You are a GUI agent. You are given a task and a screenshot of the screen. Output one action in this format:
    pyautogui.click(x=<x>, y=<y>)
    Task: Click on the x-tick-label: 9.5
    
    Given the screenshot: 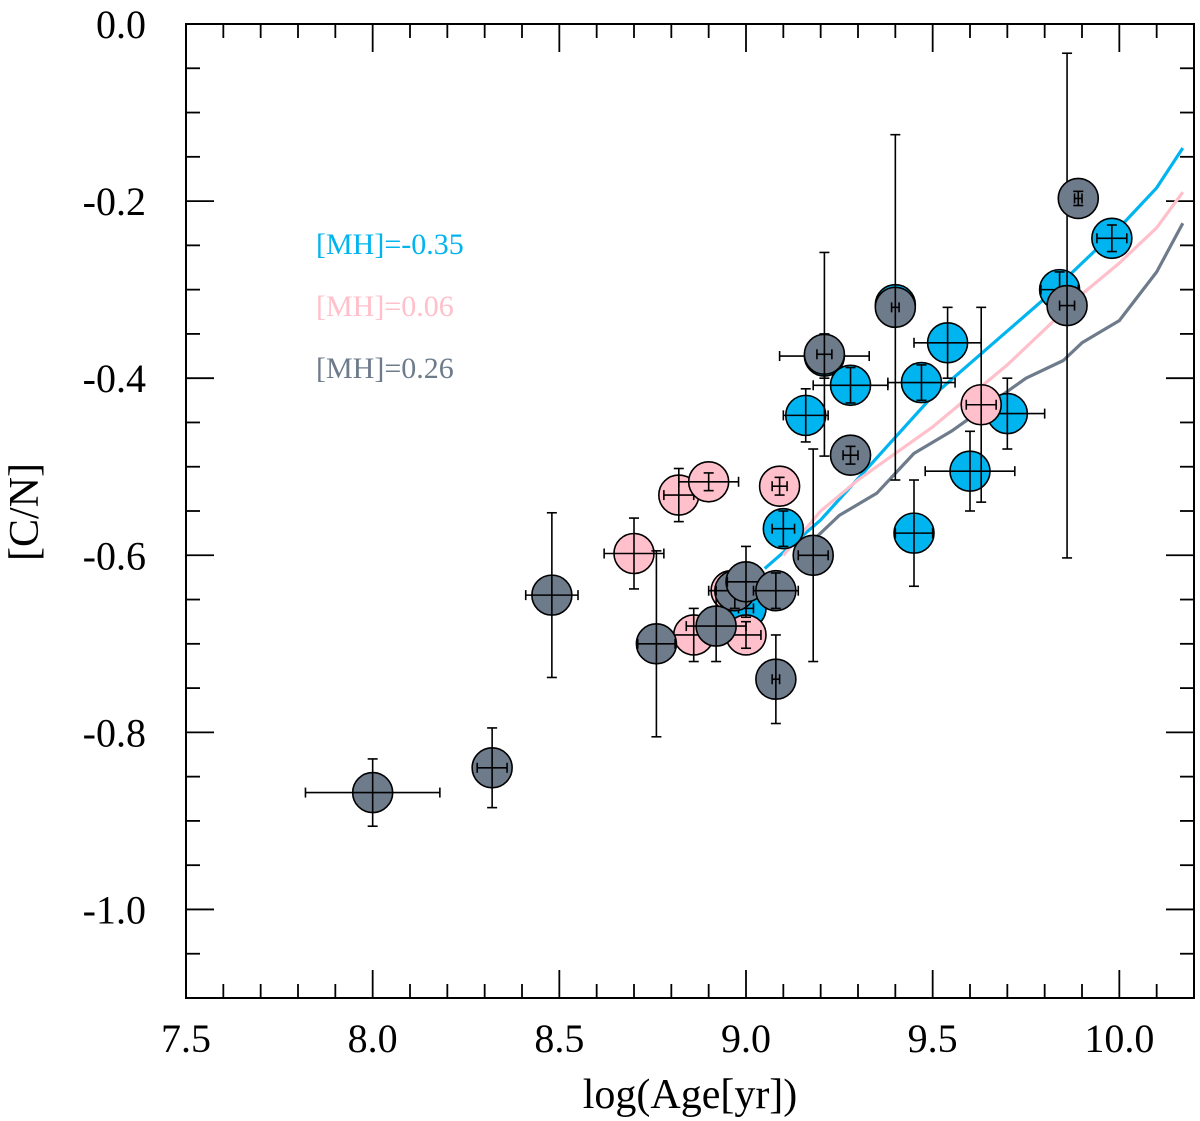 What is the action you would take?
    pyautogui.click(x=933, y=1038)
    